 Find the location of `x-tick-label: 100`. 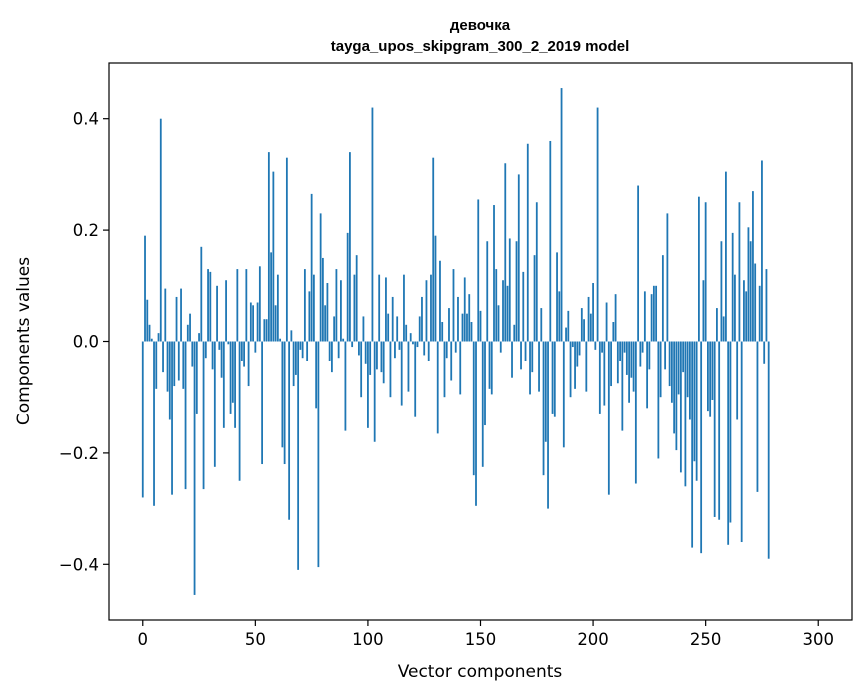

x-tick-label: 100 is located at coordinates (368, 639).